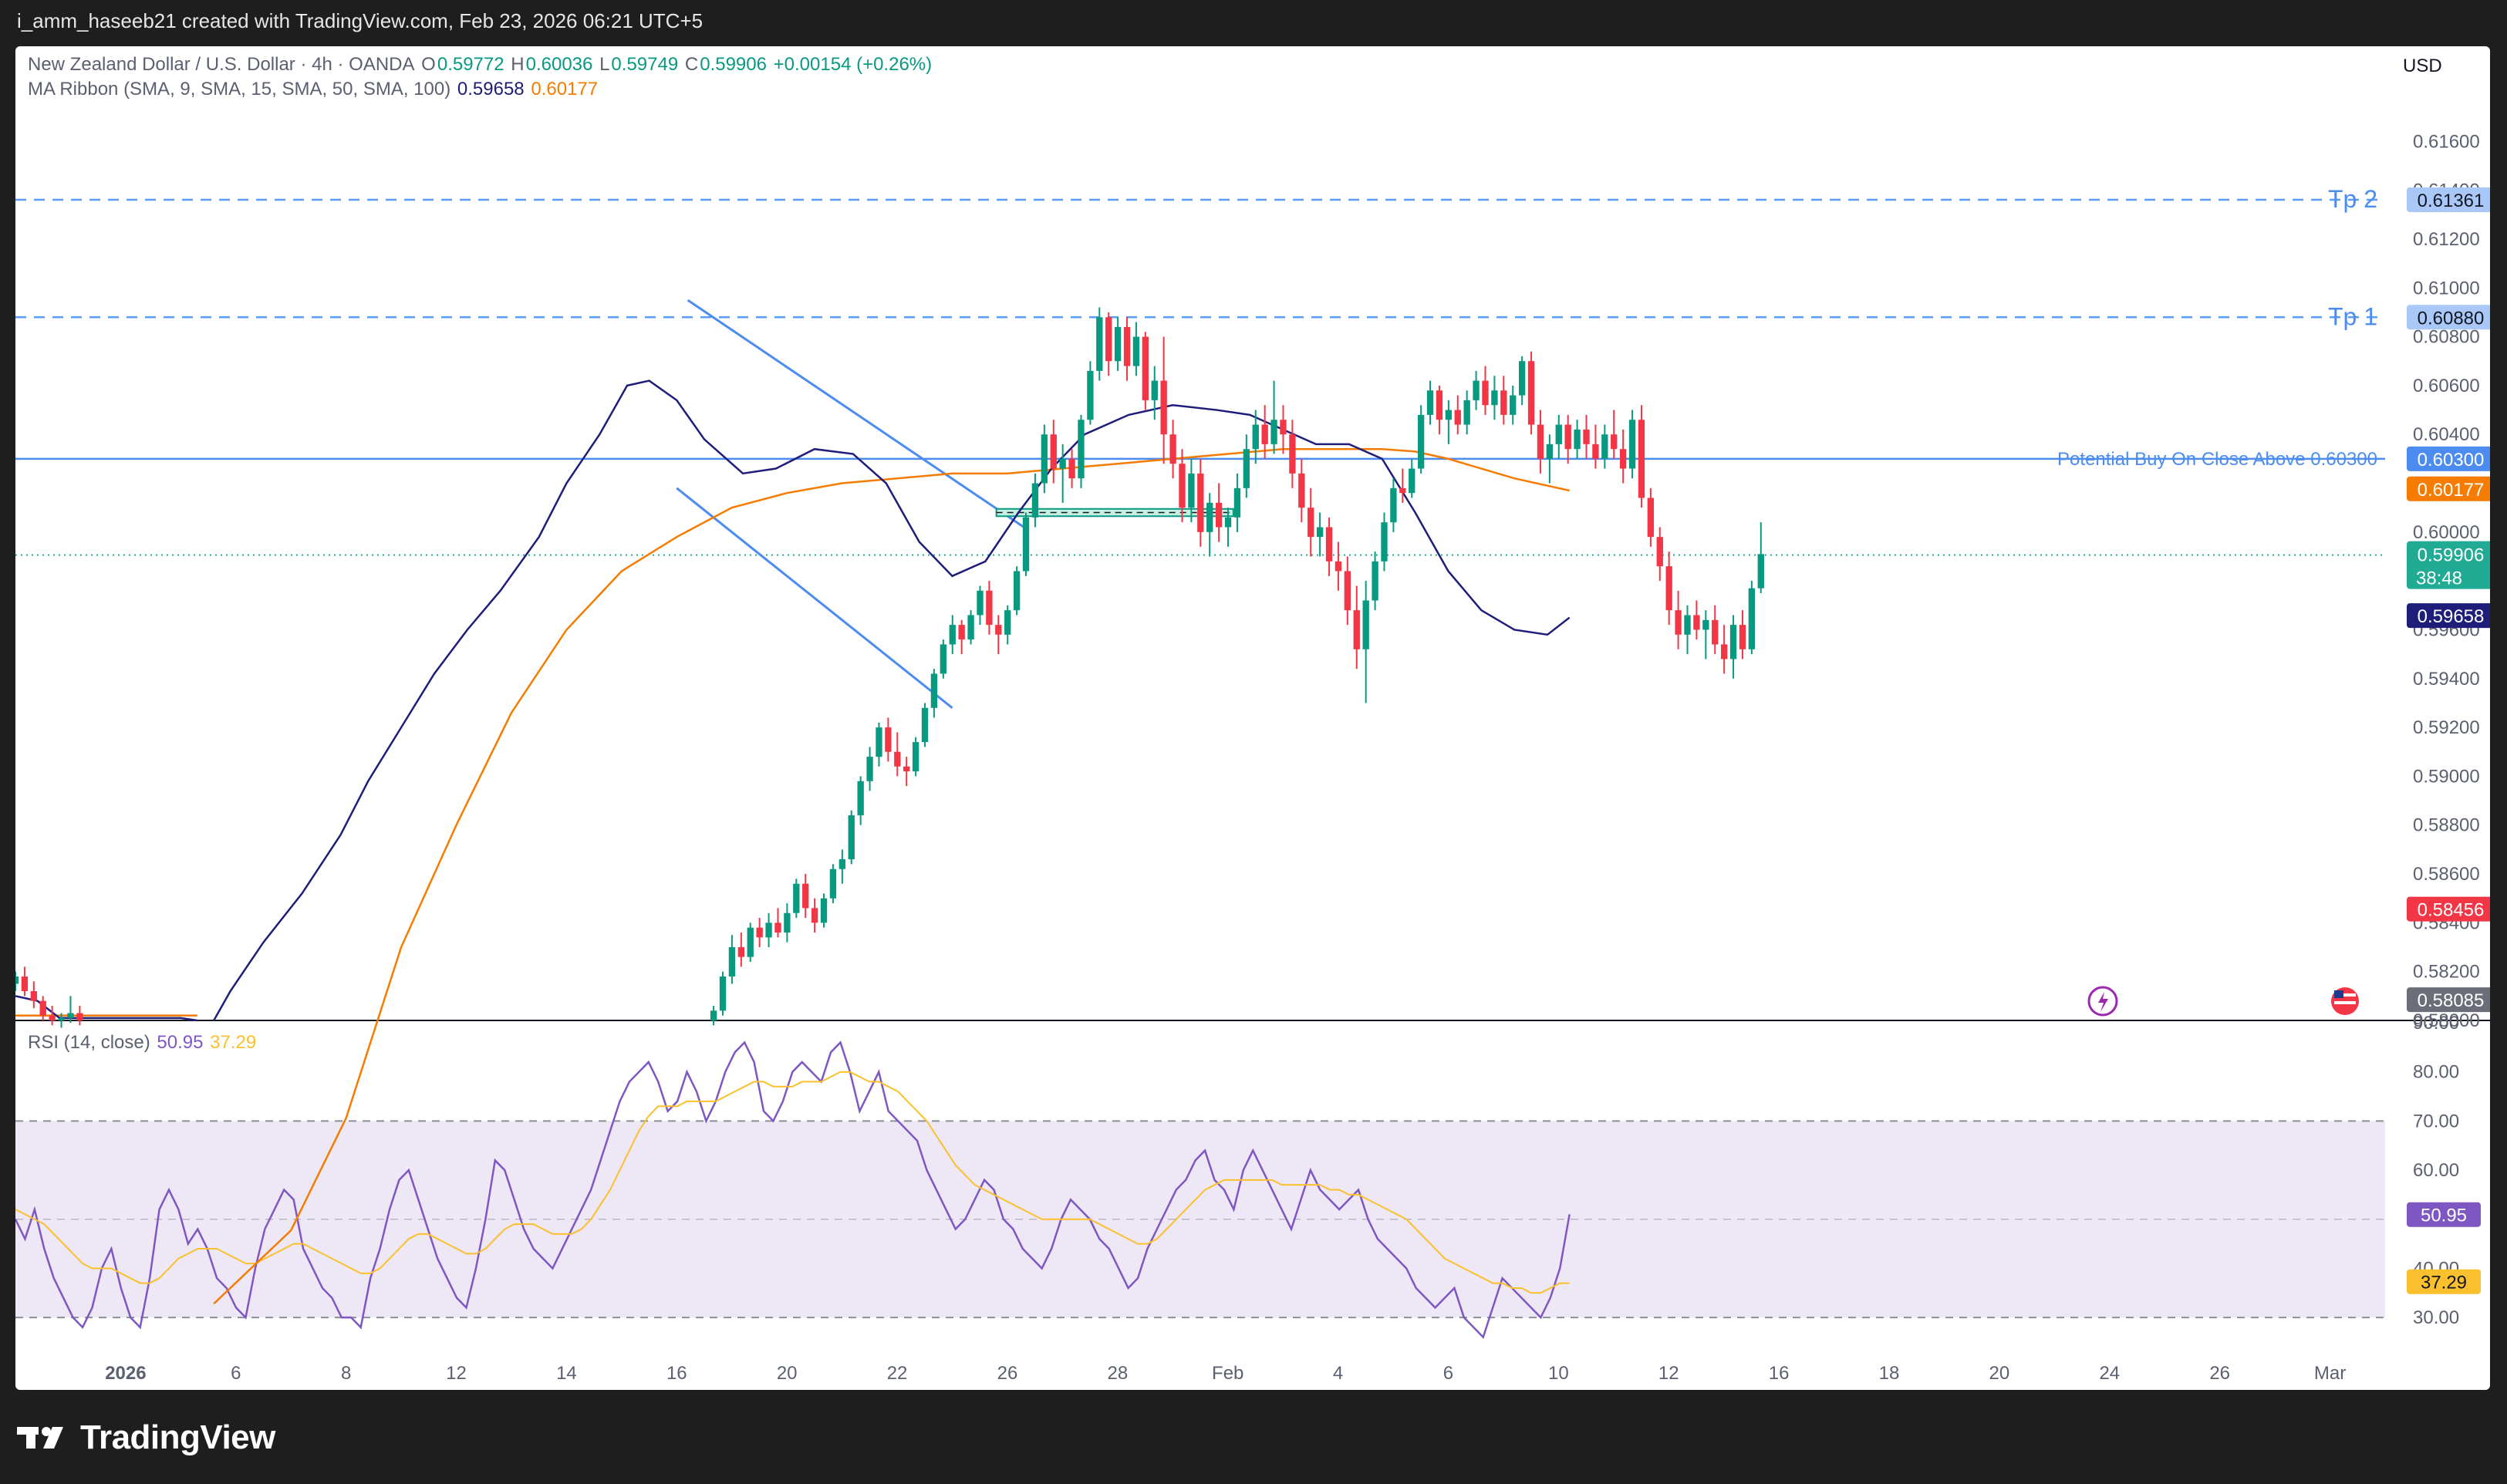  What do you see at coordinates (645, 64) in the screenshot?
I see `low-value: 0.59749` at bounding box center [645, 64].